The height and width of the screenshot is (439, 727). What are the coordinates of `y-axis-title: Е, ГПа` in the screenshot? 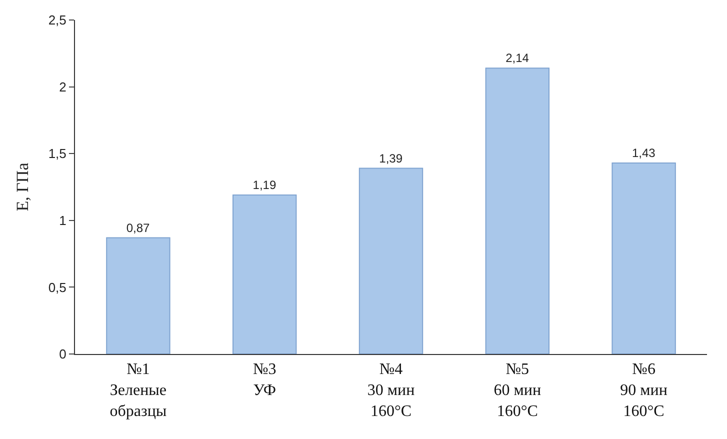 It's located at (22, 187).